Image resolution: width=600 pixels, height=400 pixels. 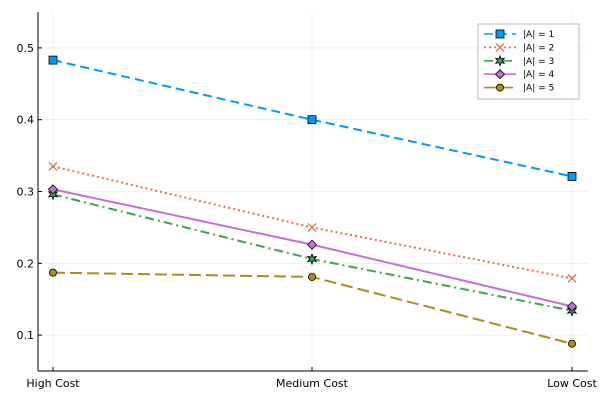 What do you see at coordinates (519, 74) in the screenshot?
I see `legend-entry: |A| = 4` at bounding box center [519, 74].